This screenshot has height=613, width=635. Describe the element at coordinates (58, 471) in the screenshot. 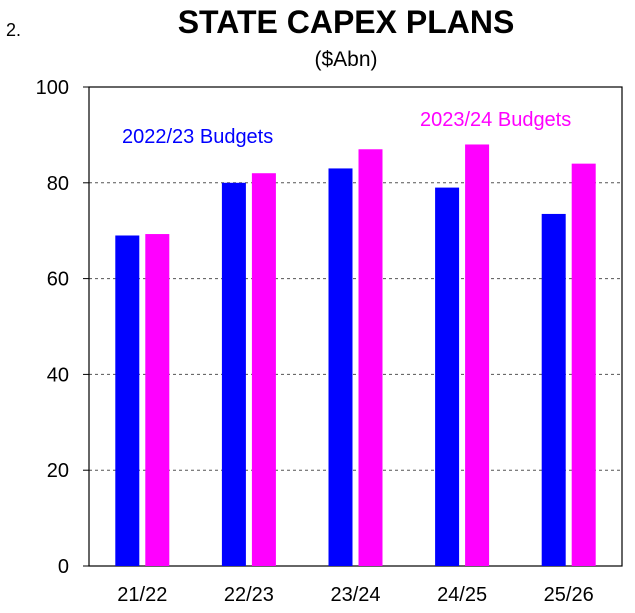

I see `y-tick-label: 20` at that location.